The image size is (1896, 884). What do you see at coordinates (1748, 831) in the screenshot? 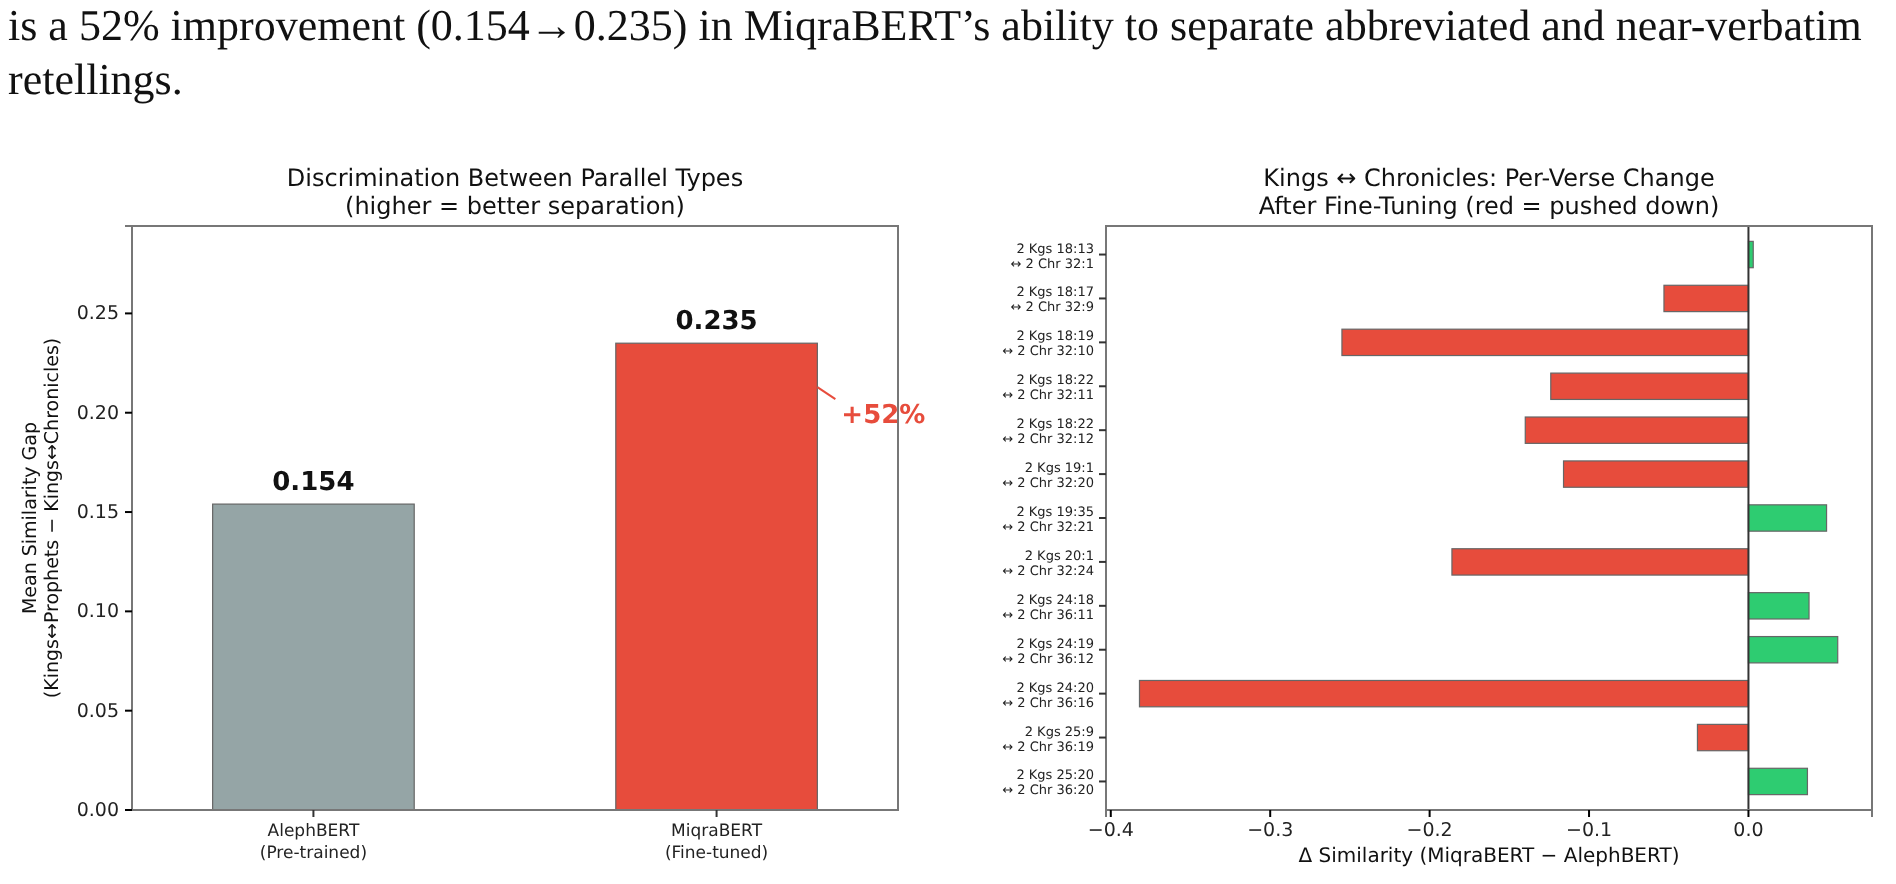
I see `x-tick-label: 0.0` at bounding box center [1748, 831].